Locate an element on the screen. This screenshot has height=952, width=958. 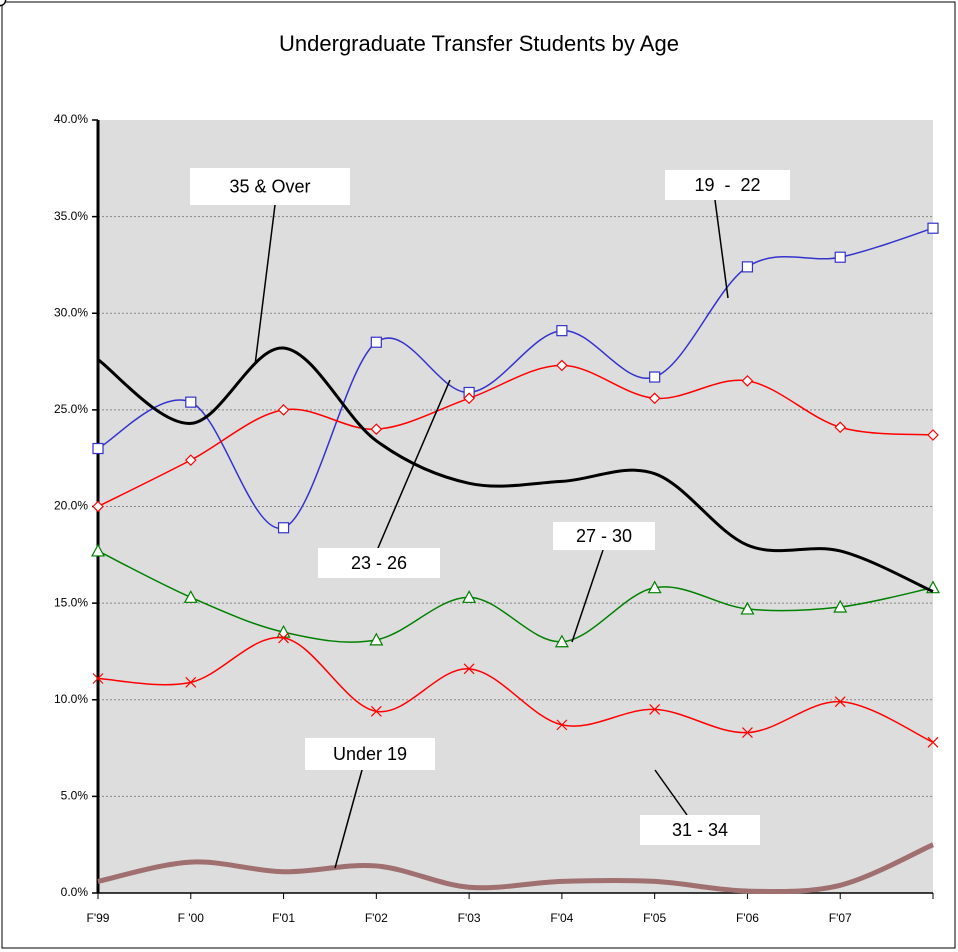
y-tick-label: 25.0% is located at coordinates (71, 409).